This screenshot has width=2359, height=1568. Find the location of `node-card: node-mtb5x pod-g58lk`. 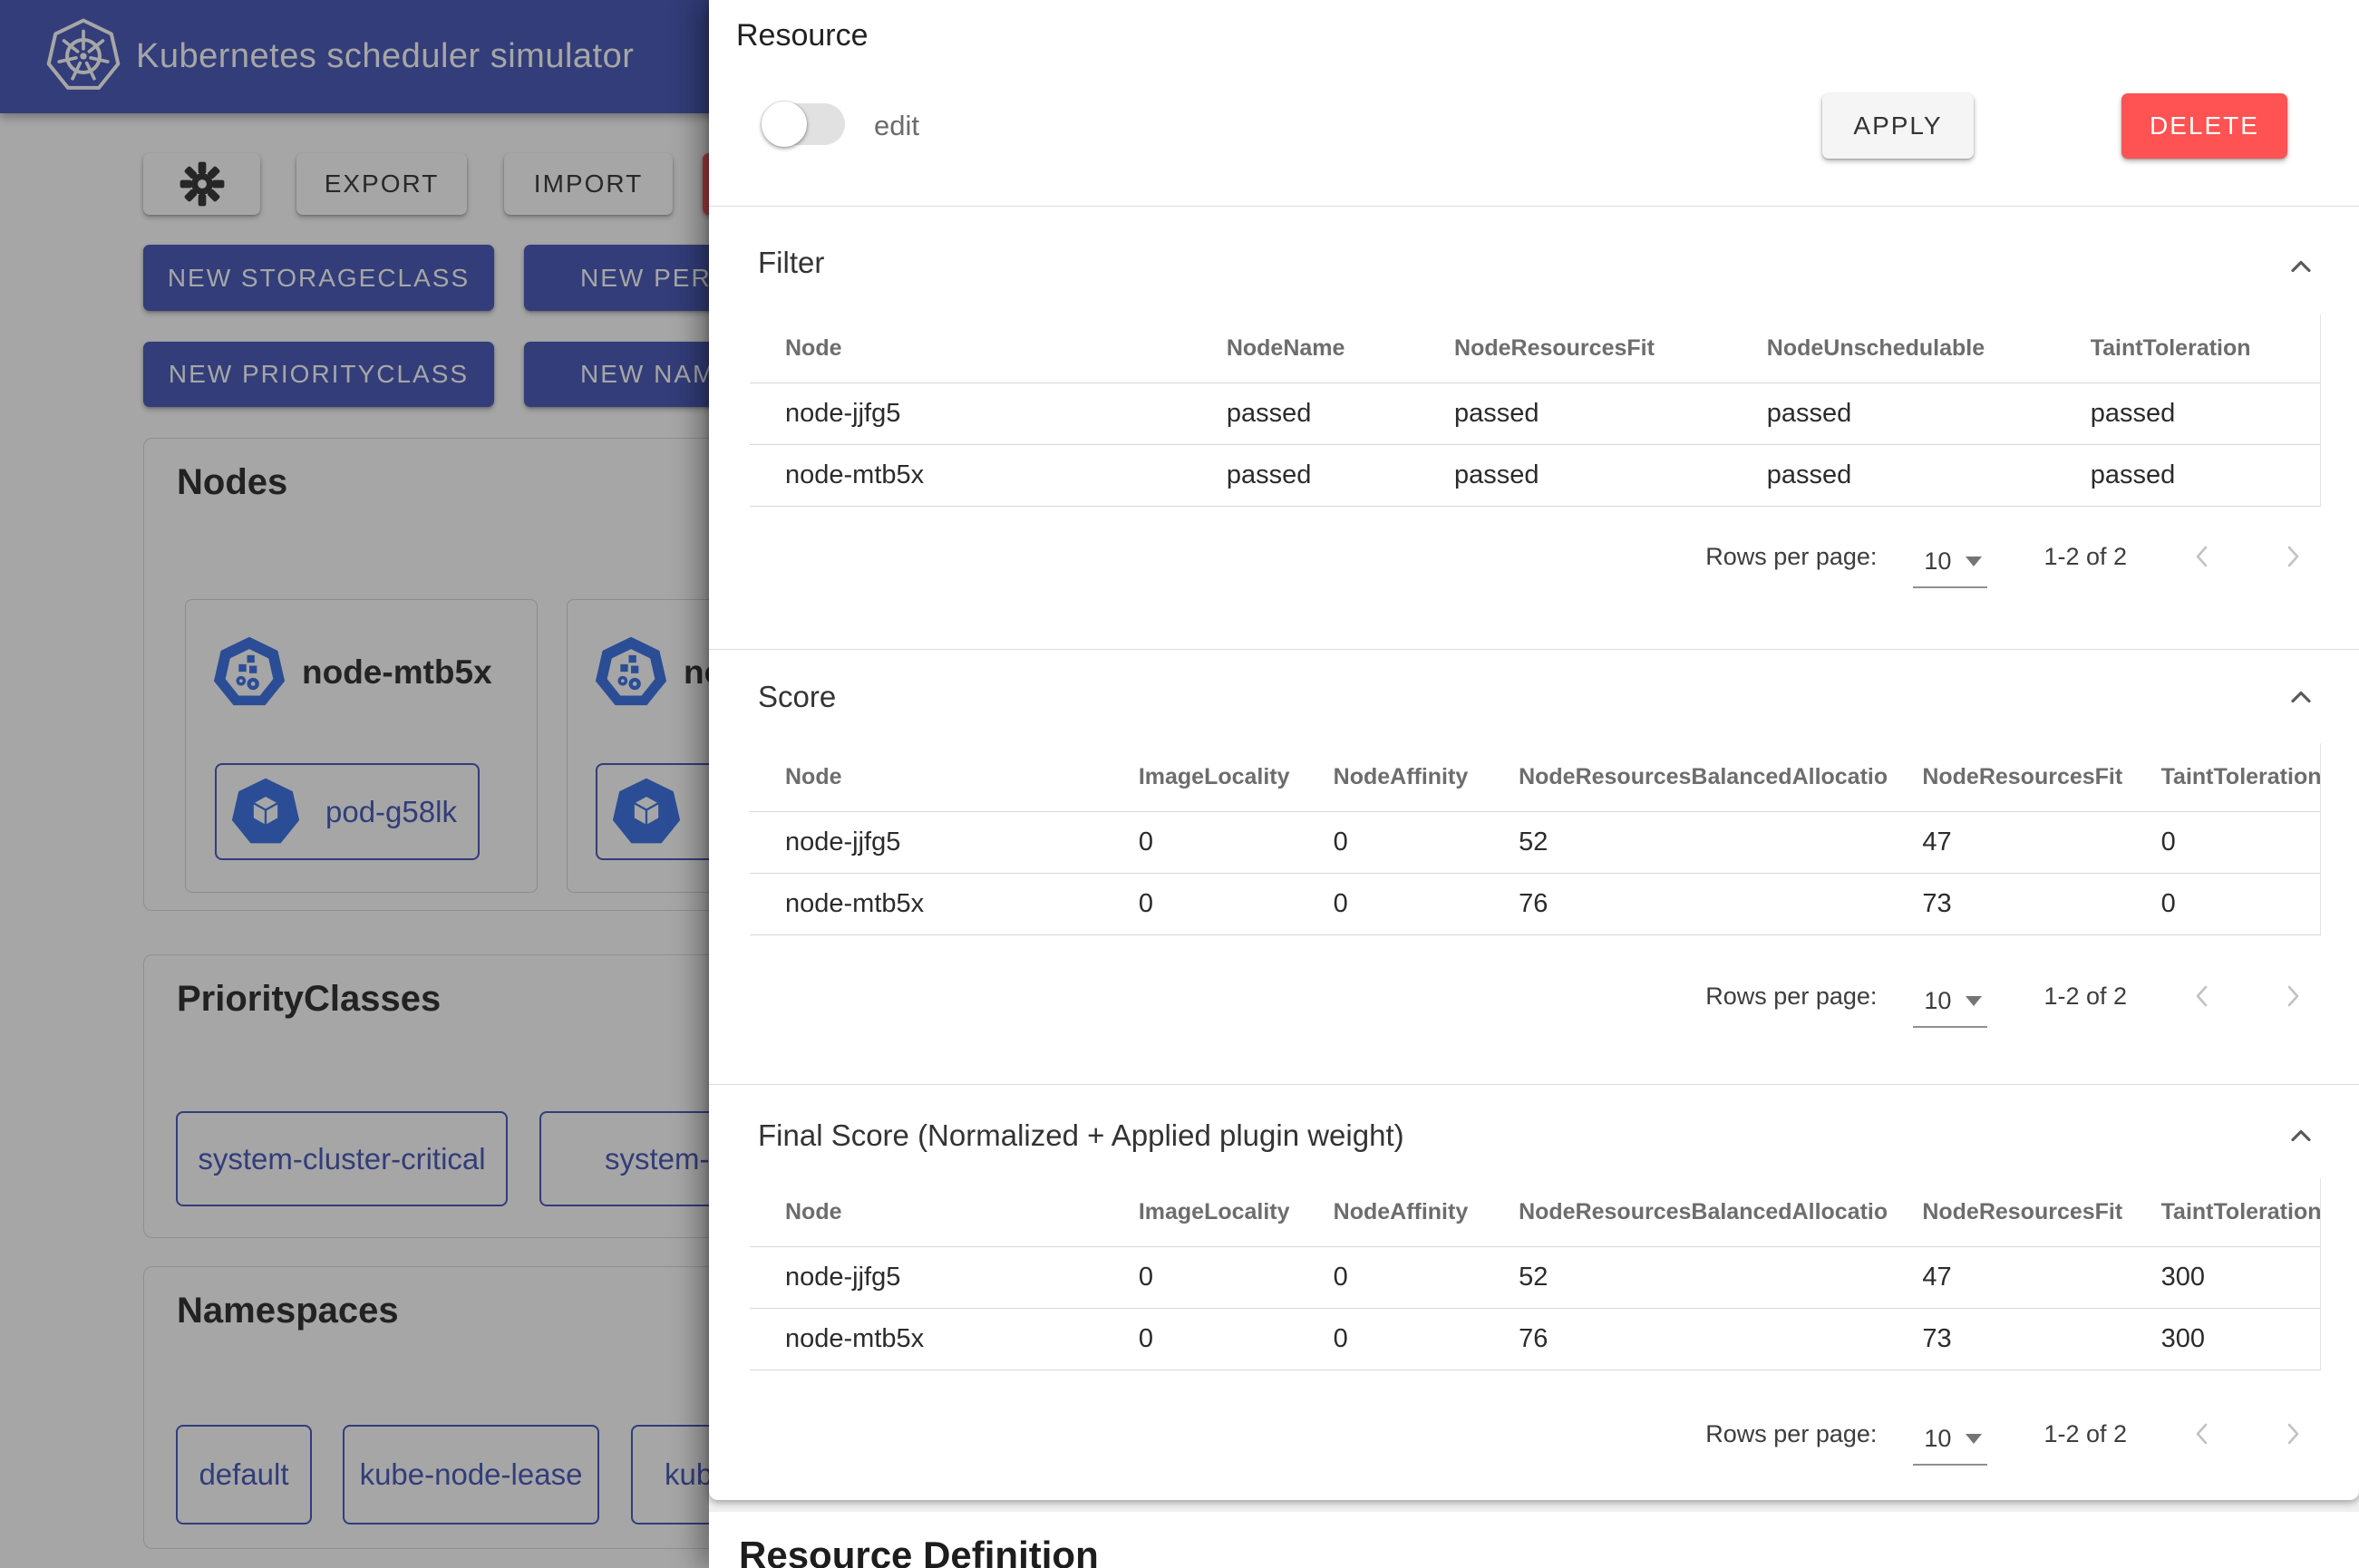

node-card: node-mtb5x pod-g58lk is located at coordinates (361, 746).